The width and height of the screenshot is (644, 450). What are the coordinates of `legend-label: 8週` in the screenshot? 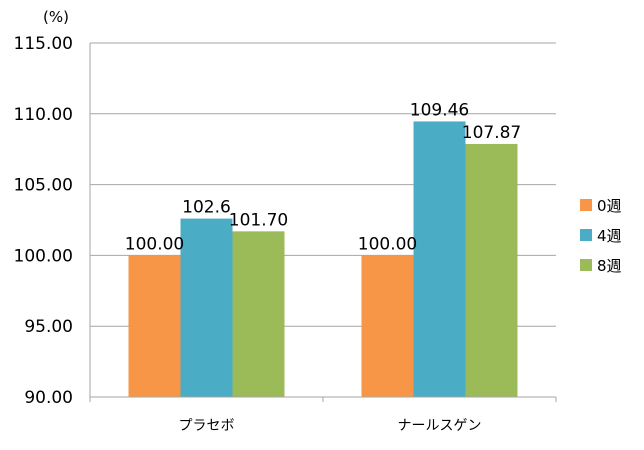 It's located at (609, 266).